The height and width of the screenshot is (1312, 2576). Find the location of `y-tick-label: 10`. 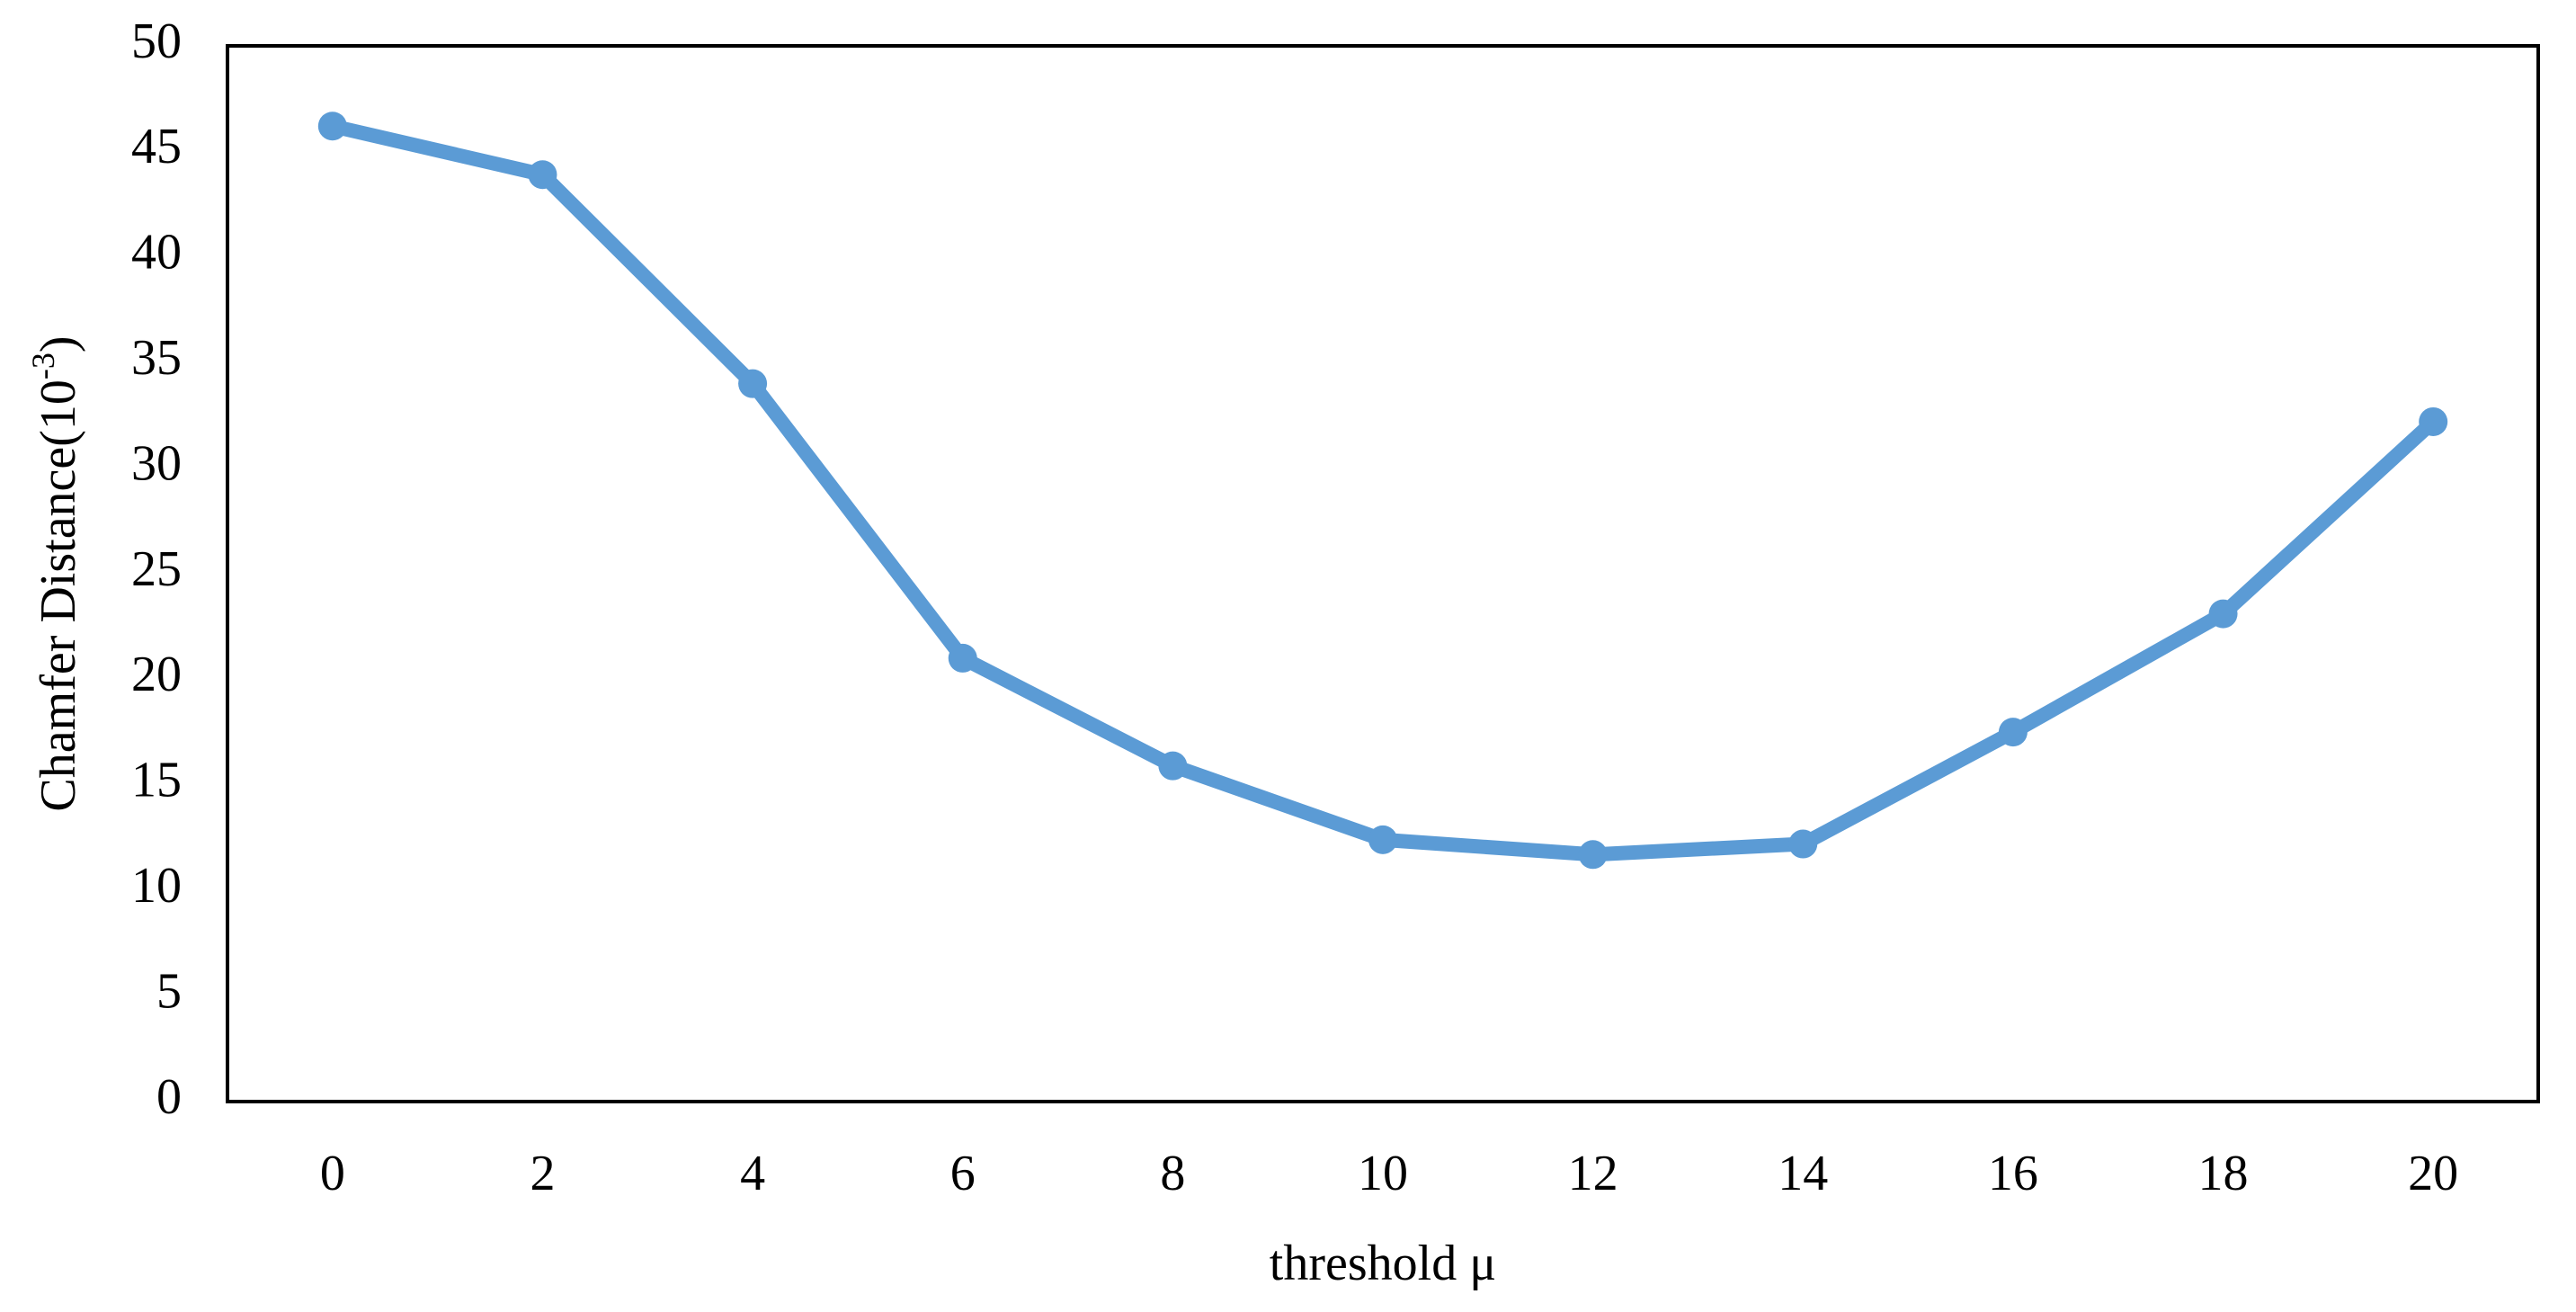

y-tick-label: 10 is located at coordinates (157, 886).